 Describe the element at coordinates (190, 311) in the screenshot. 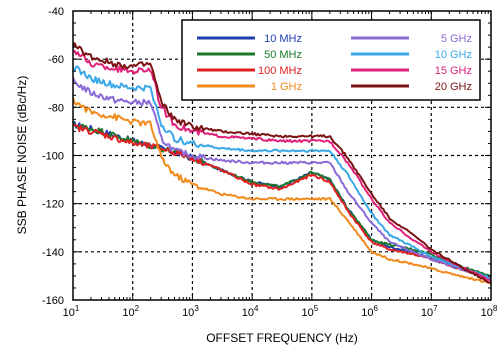

I see `x-tick-label: 10³` at that location.